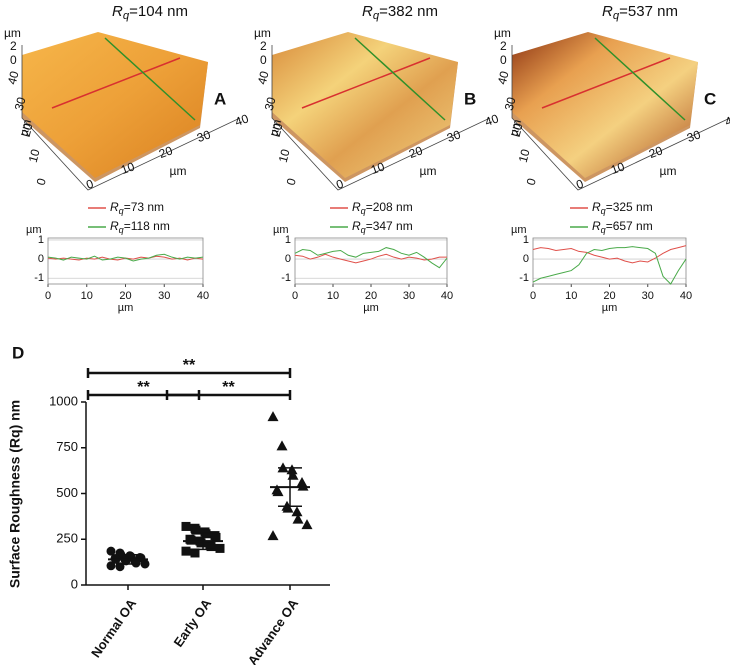 This screenshot has height=665, width=730. What do you see at coordinates (140, 227) in the screenshot?
I see `legend-label: Rq=118 nm` at bounding box center [140, 227].